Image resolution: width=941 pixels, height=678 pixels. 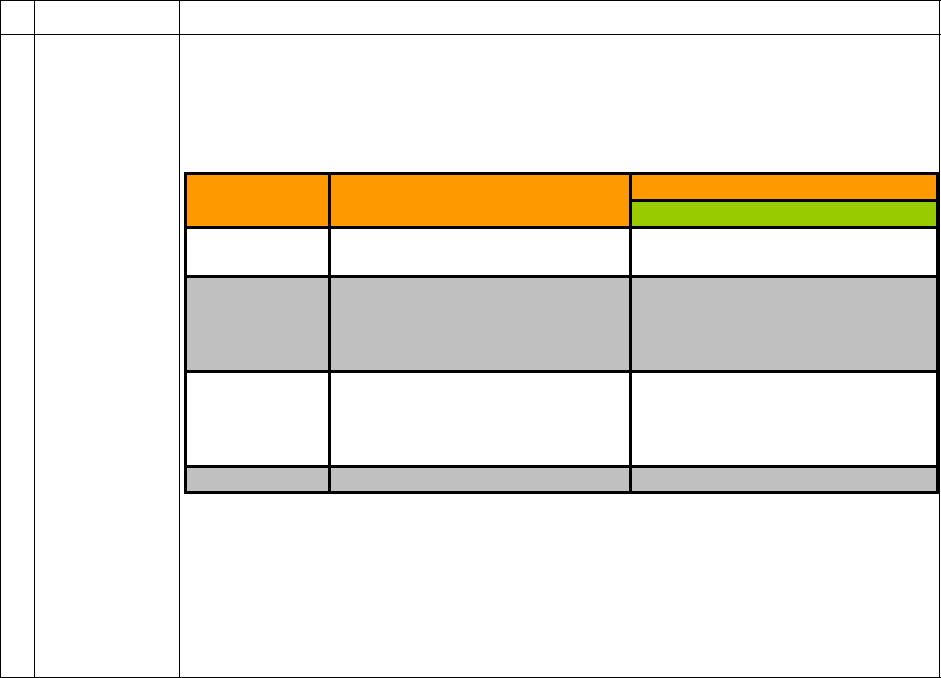 I want to click on subheader-cell, so click(x=784, y=214).